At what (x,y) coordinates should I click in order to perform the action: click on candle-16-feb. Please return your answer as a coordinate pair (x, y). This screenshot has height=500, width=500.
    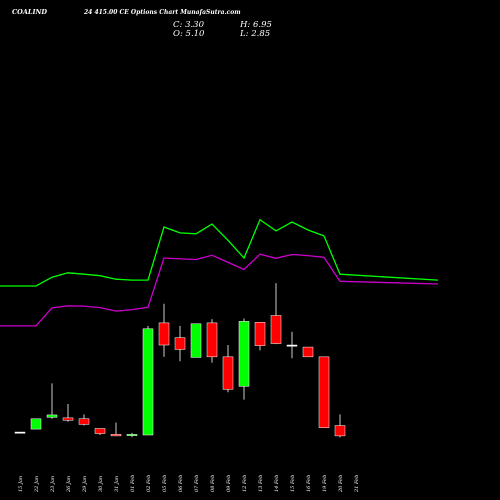
    Looking at the image, I should click on (308, 352).